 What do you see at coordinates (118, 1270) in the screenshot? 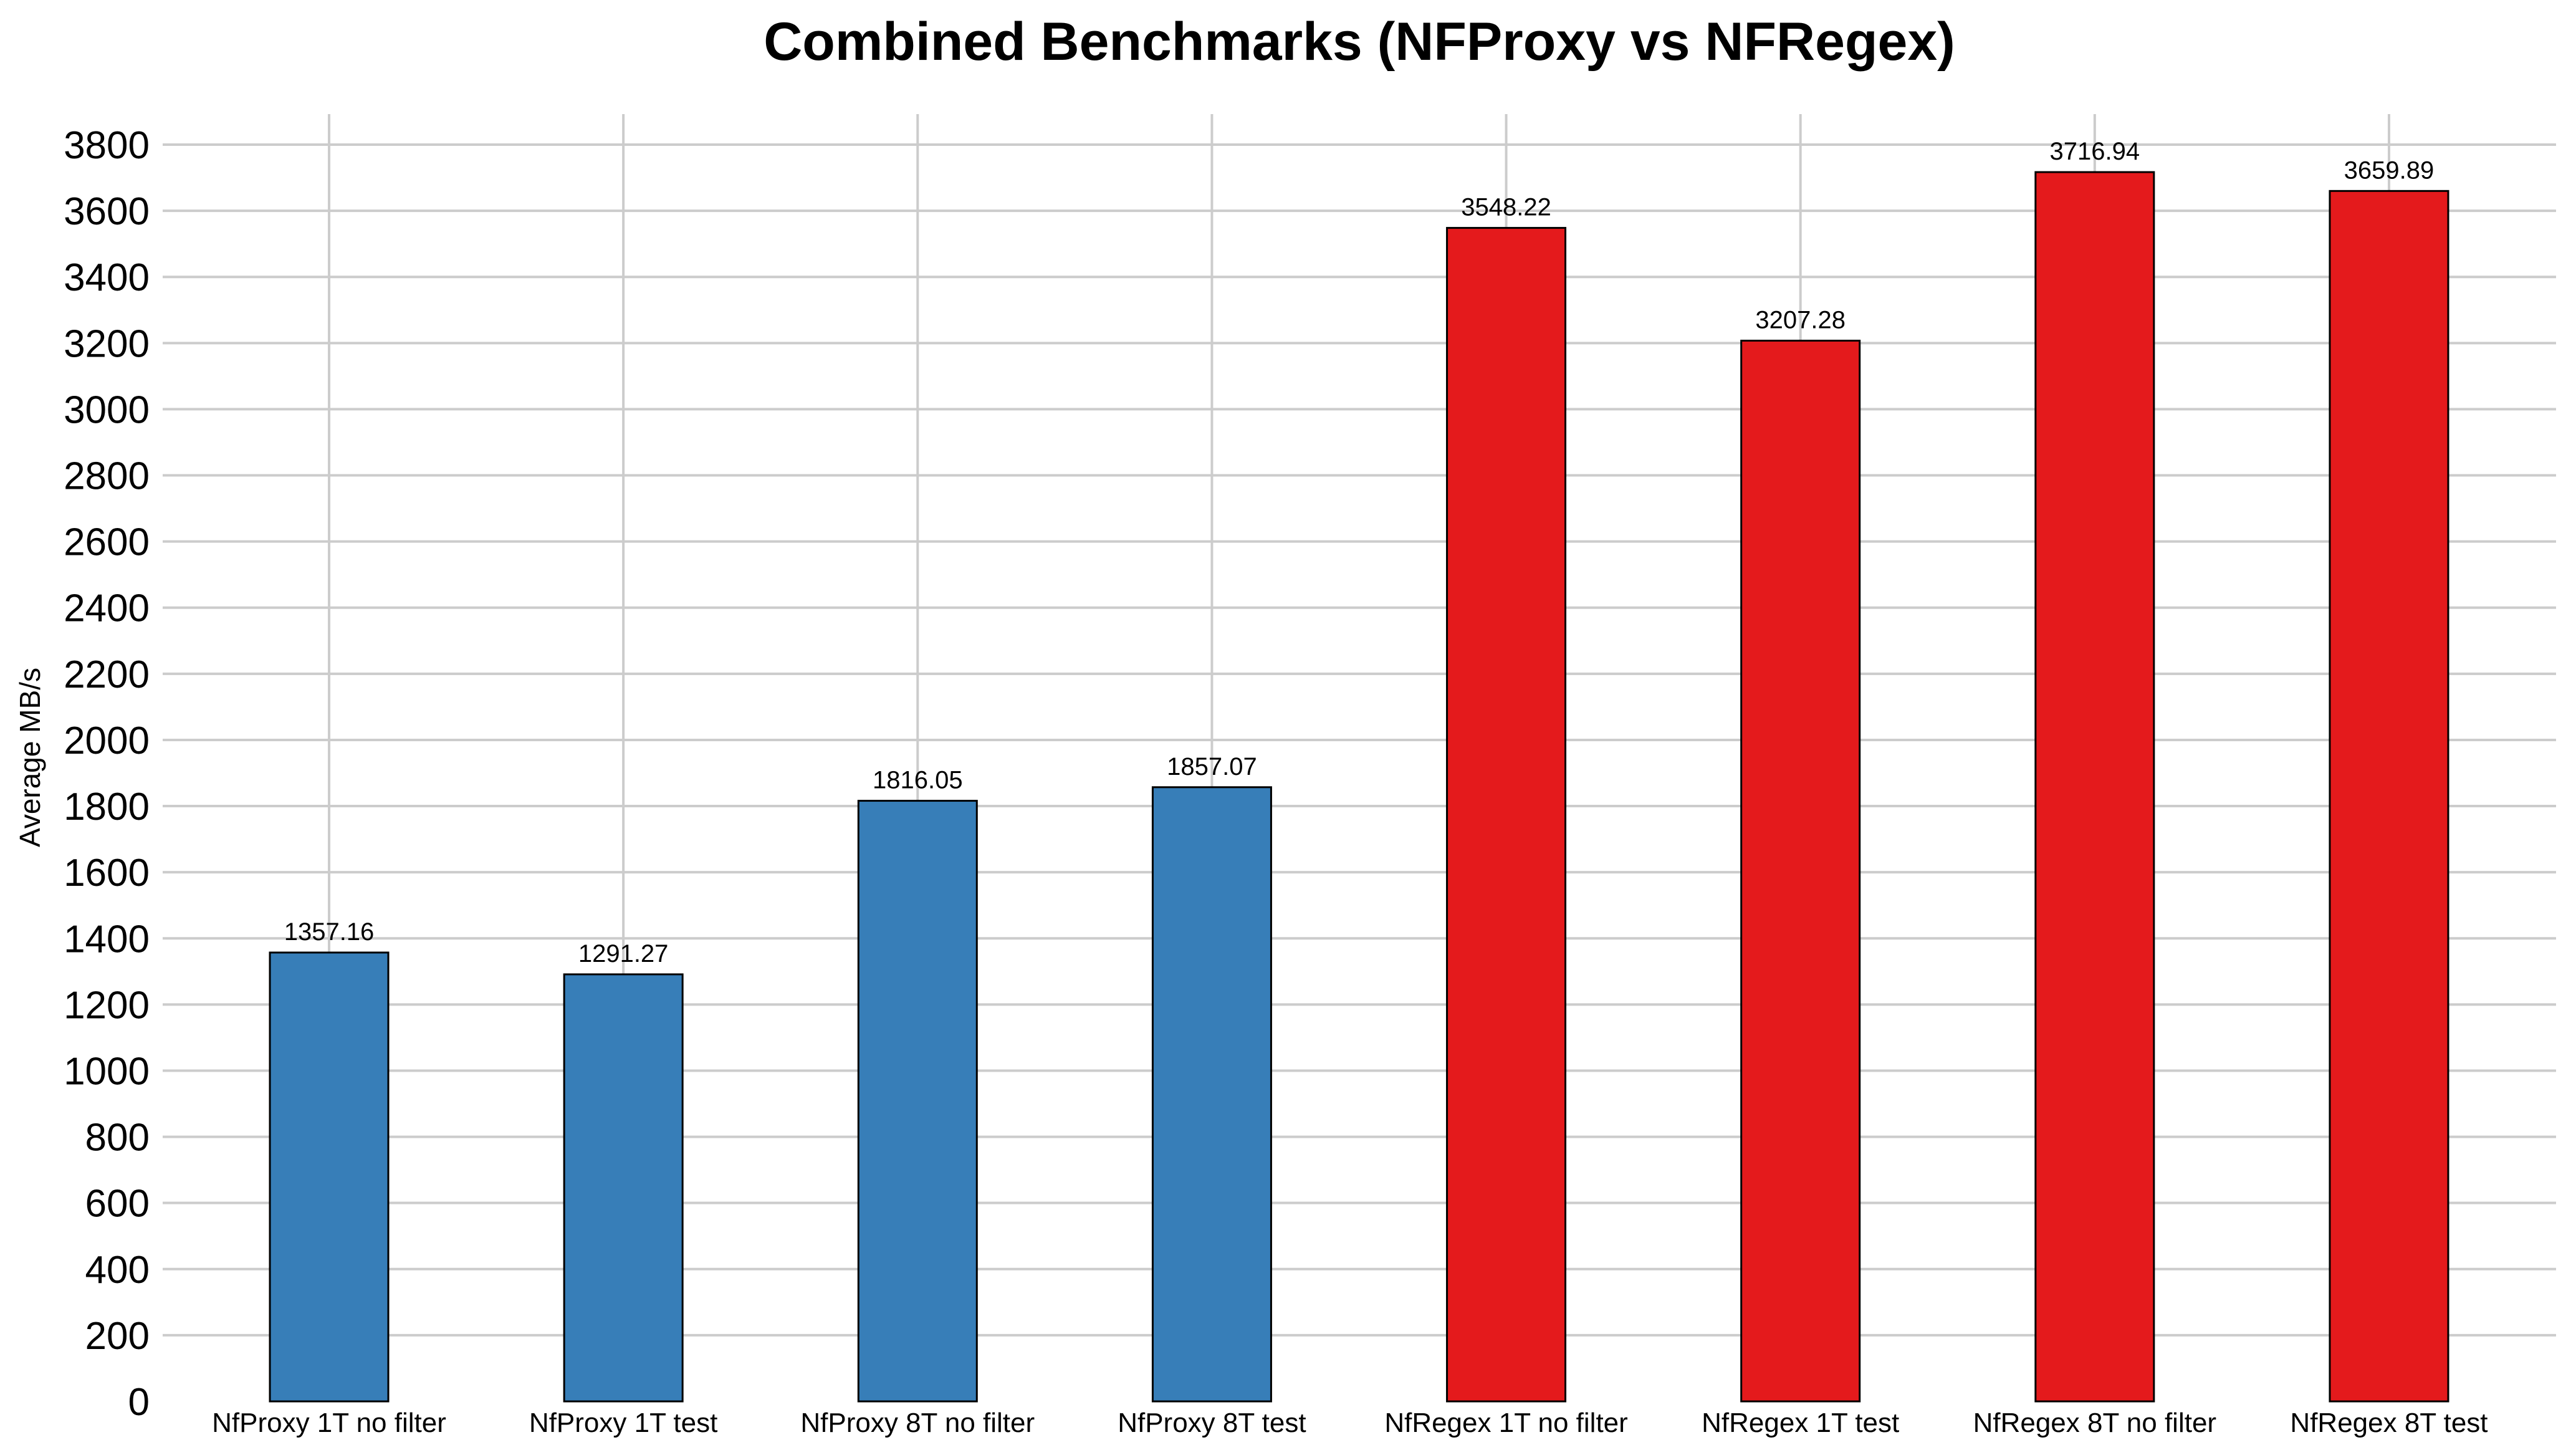
I see `y-tick-400: 400` at bounding box center [118, 1270].